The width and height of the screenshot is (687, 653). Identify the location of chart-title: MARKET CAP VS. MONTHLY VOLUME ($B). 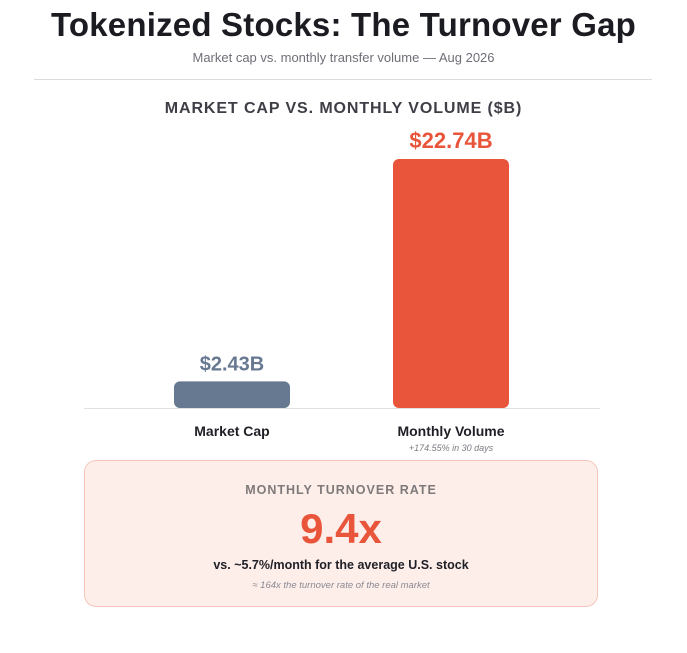
(343, 108).